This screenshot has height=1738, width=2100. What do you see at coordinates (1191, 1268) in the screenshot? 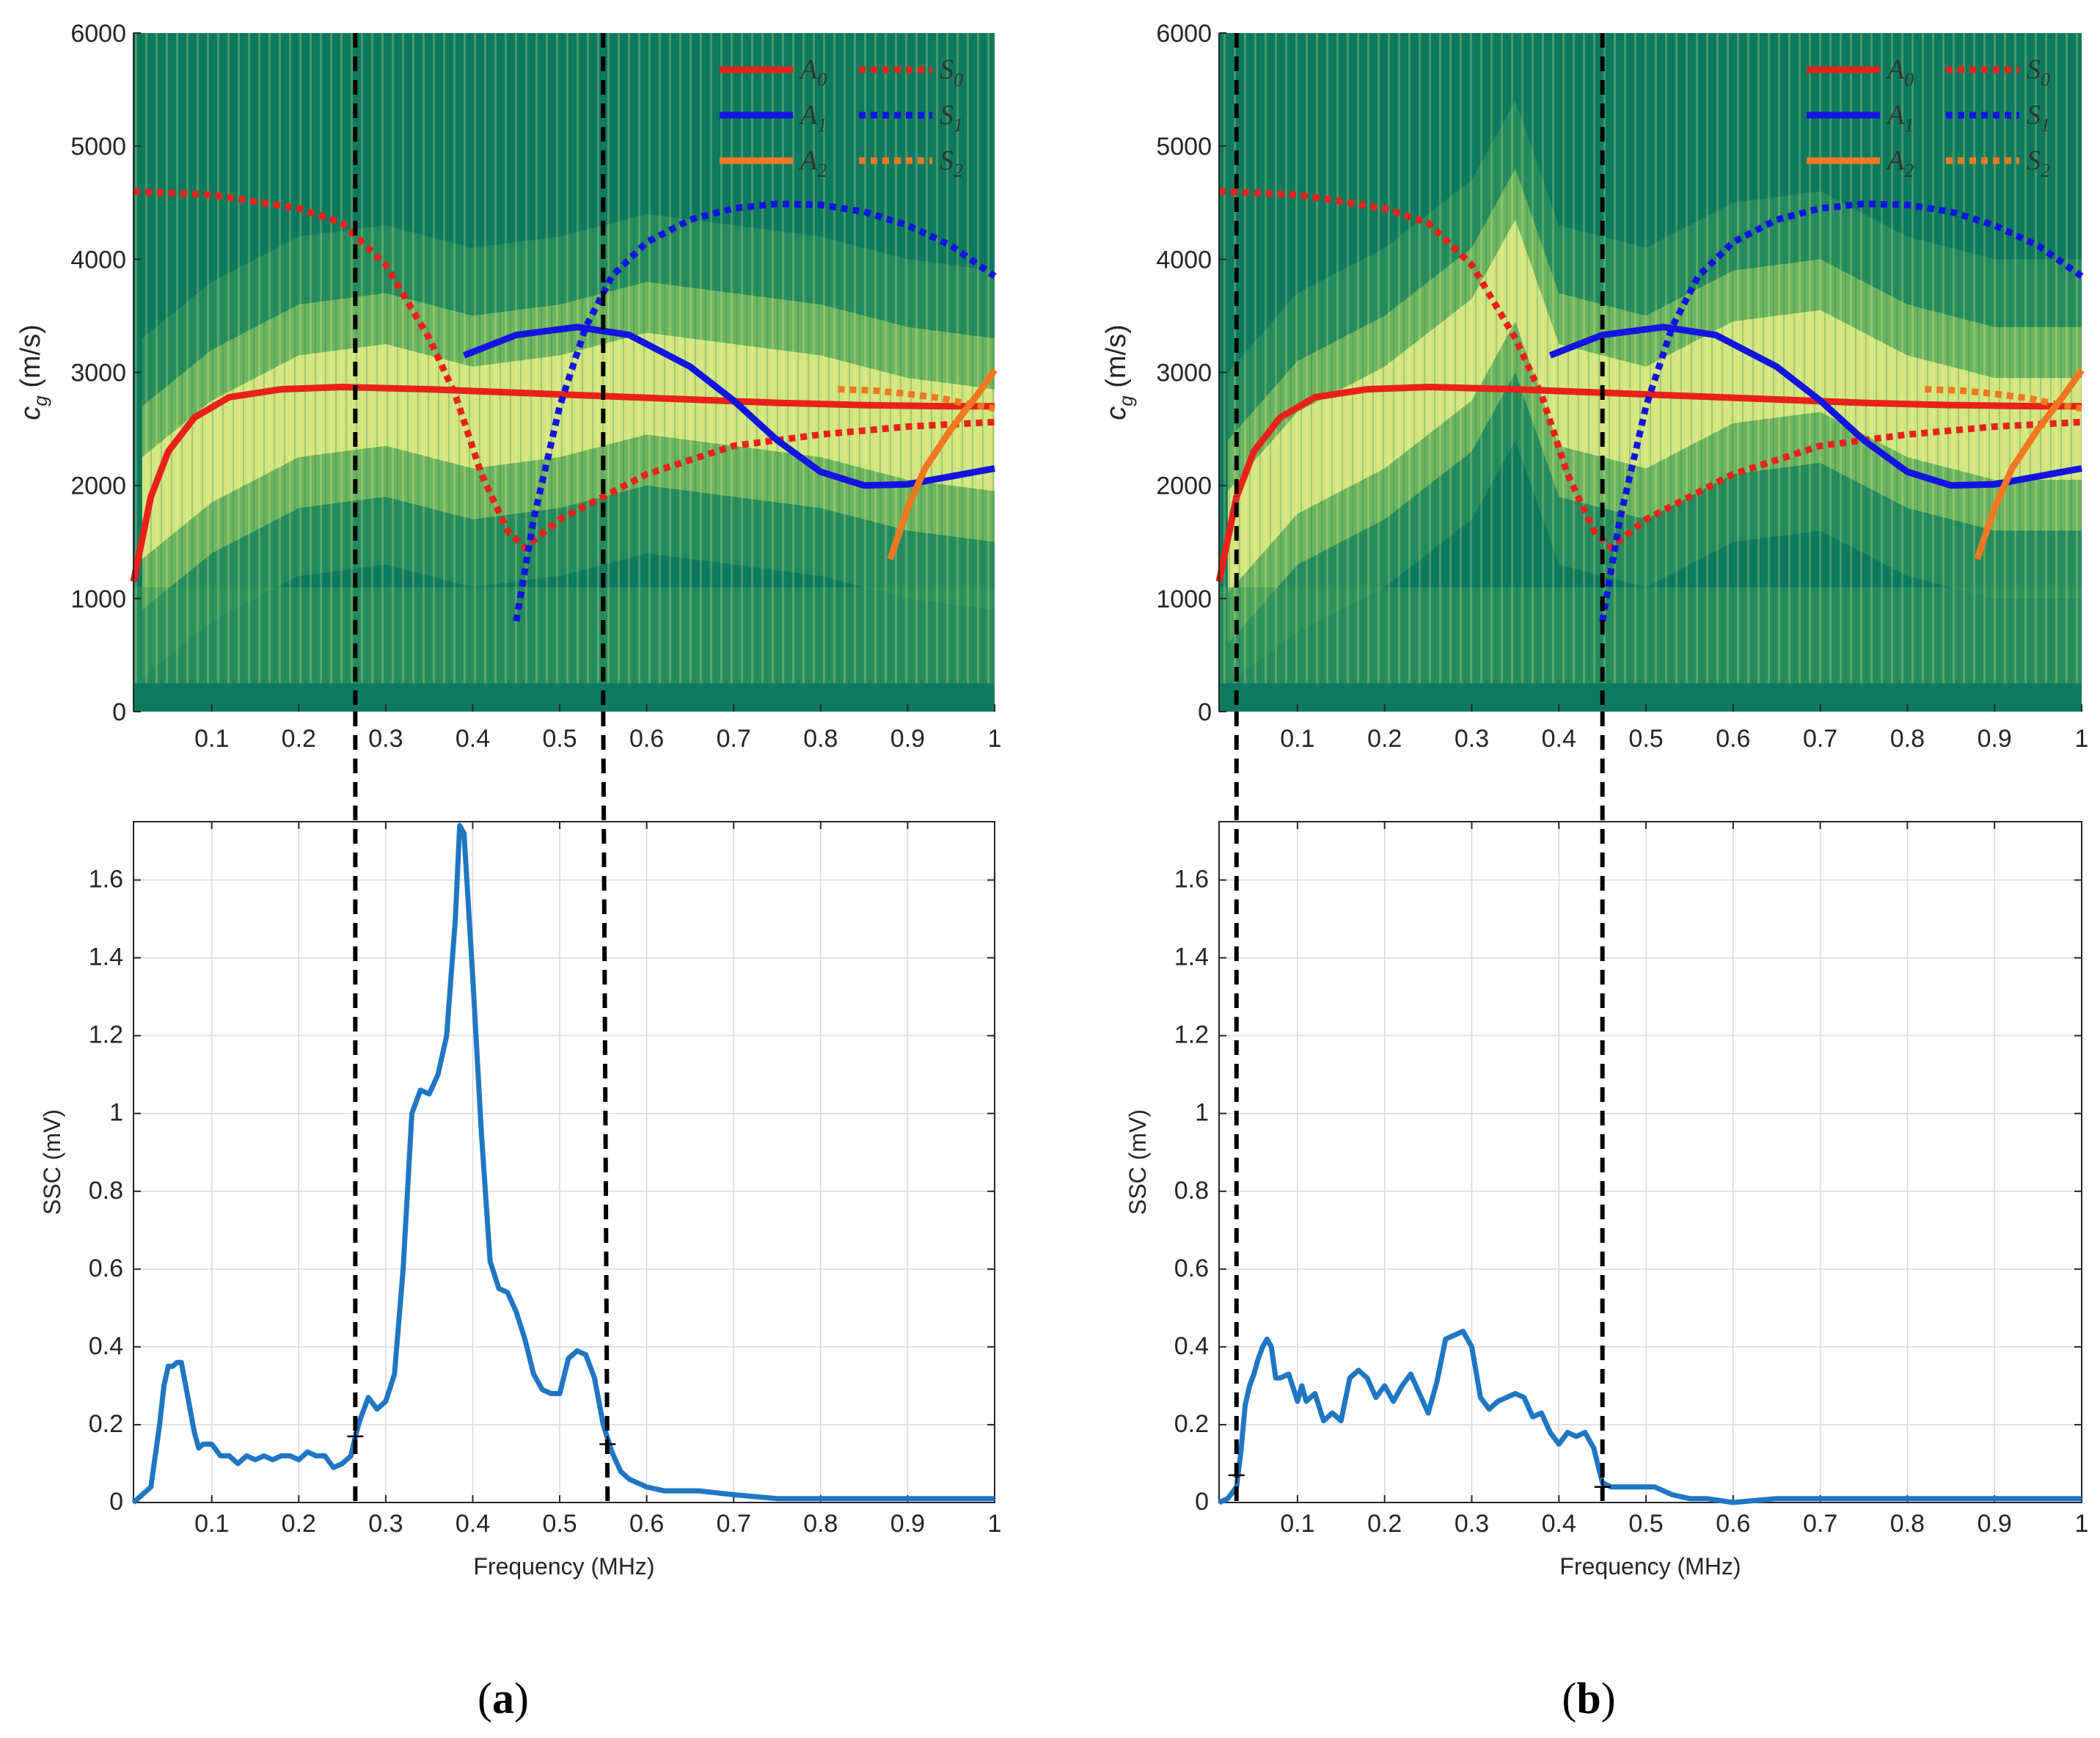
I see `y-tick-label: 0.6` at bounding box center [1191, 1268].